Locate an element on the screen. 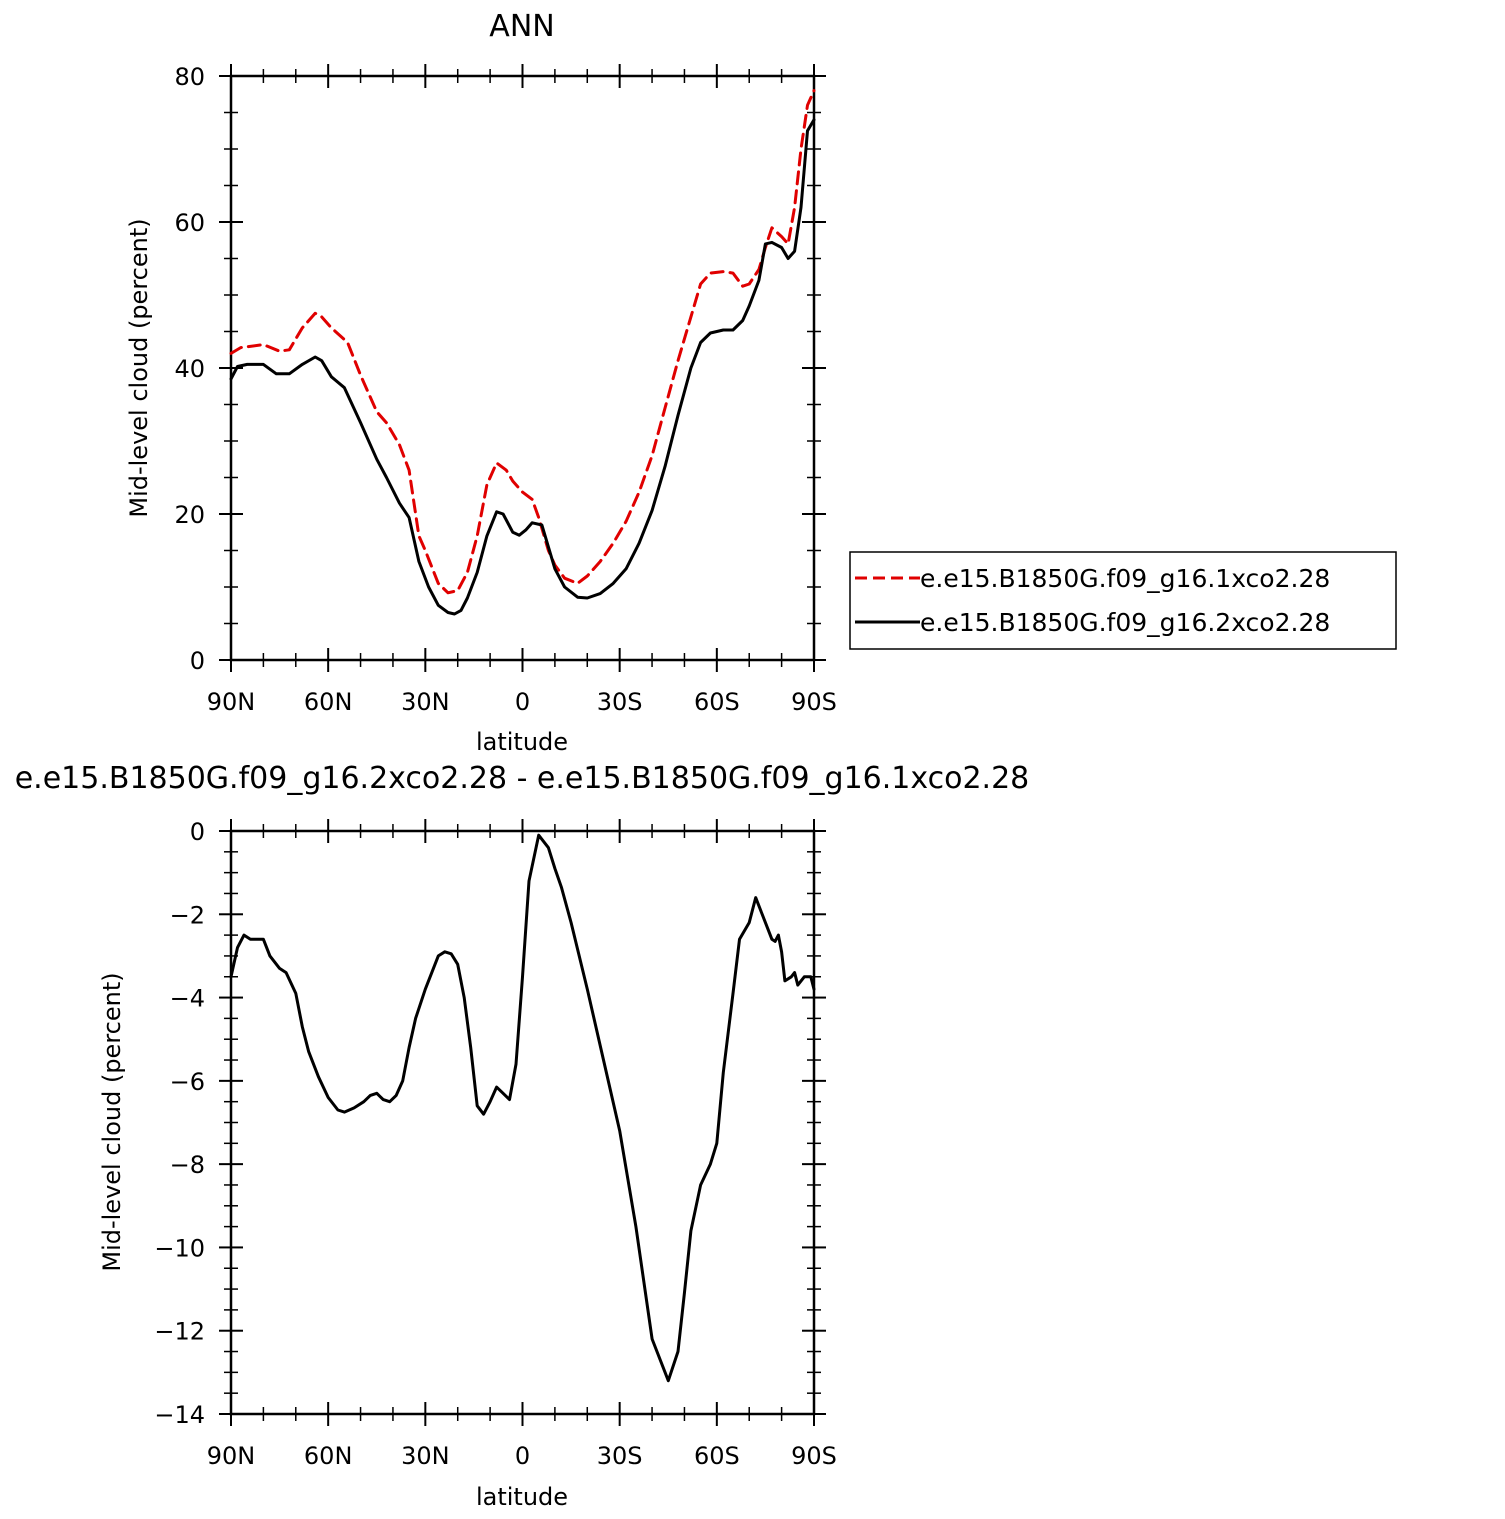  bottom-y-tick-label: −6 is located at coordinates (187, 1082).